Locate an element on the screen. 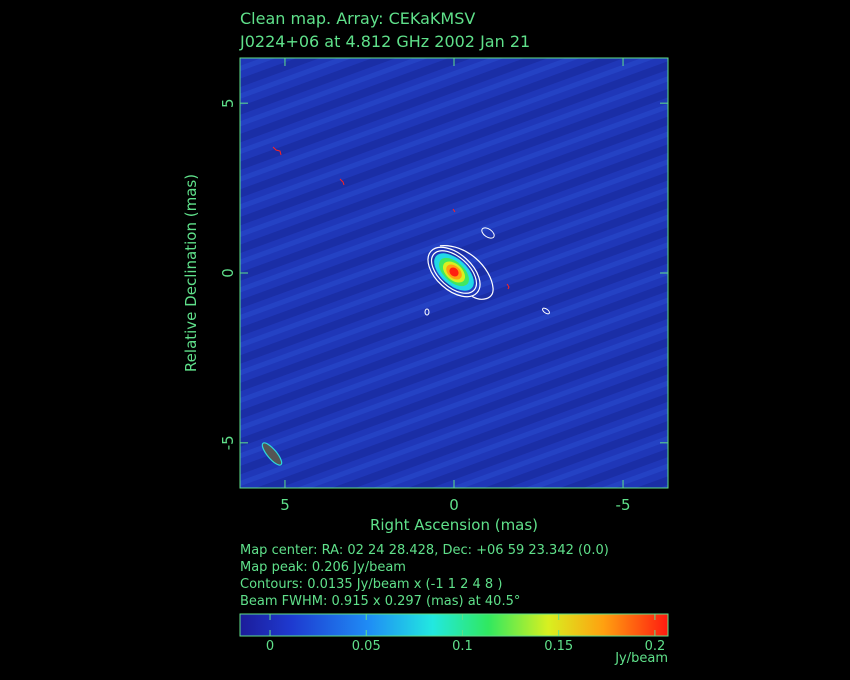  colorbar-tick-label: 0.1 is located at coordinates (462, 646).